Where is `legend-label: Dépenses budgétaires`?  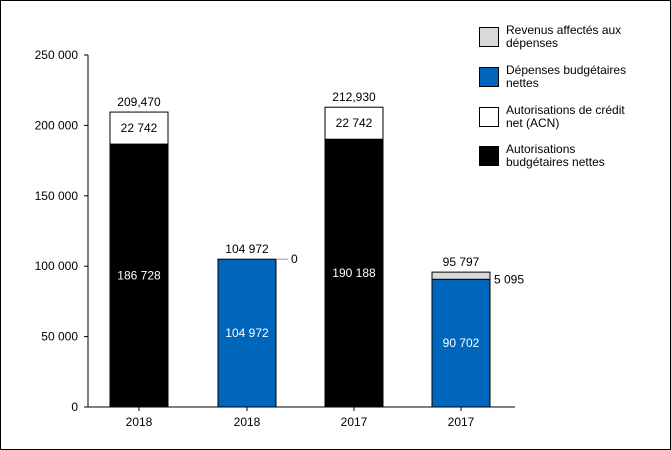
legend-label: Dépenses budgétaires is located at coordinates (566, 70).